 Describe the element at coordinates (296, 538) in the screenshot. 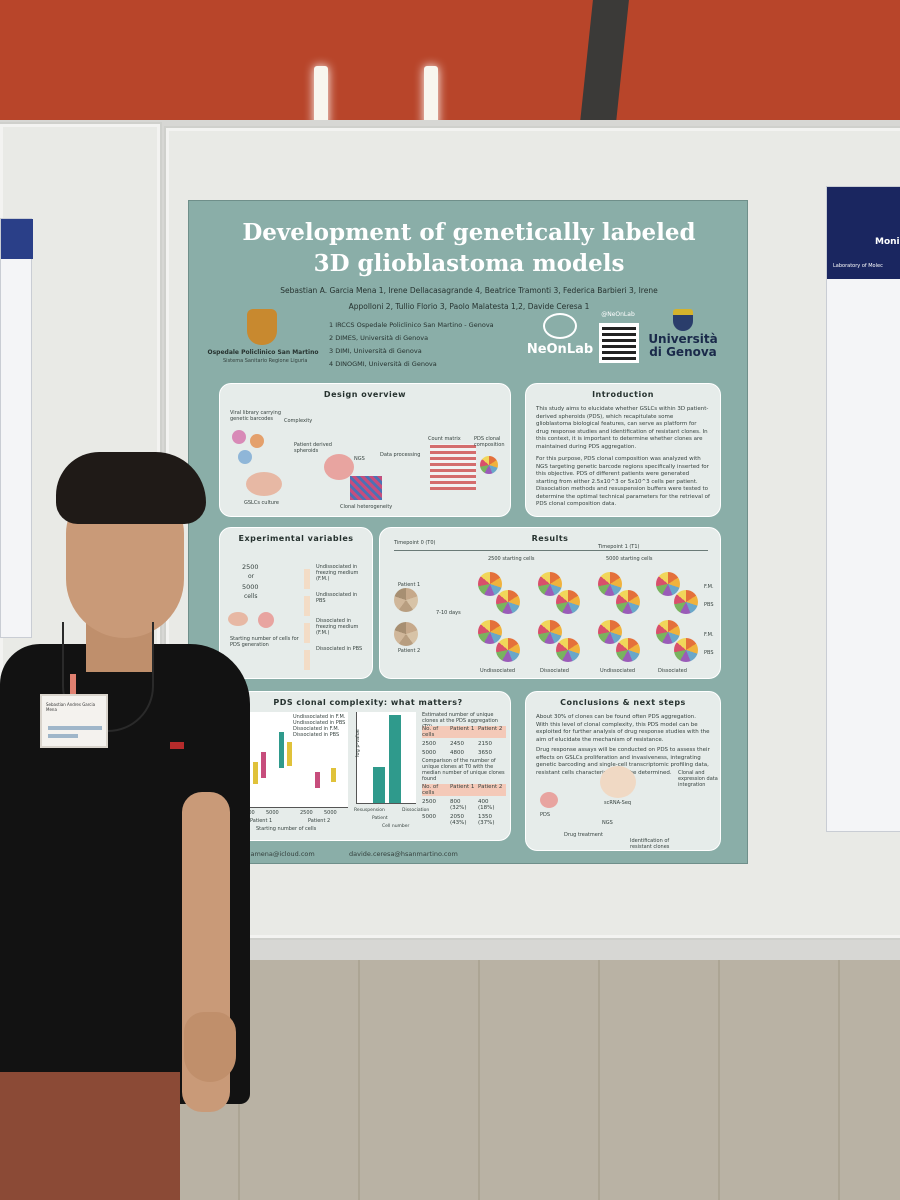

I see `panel-title: Experimental variables` at that location.